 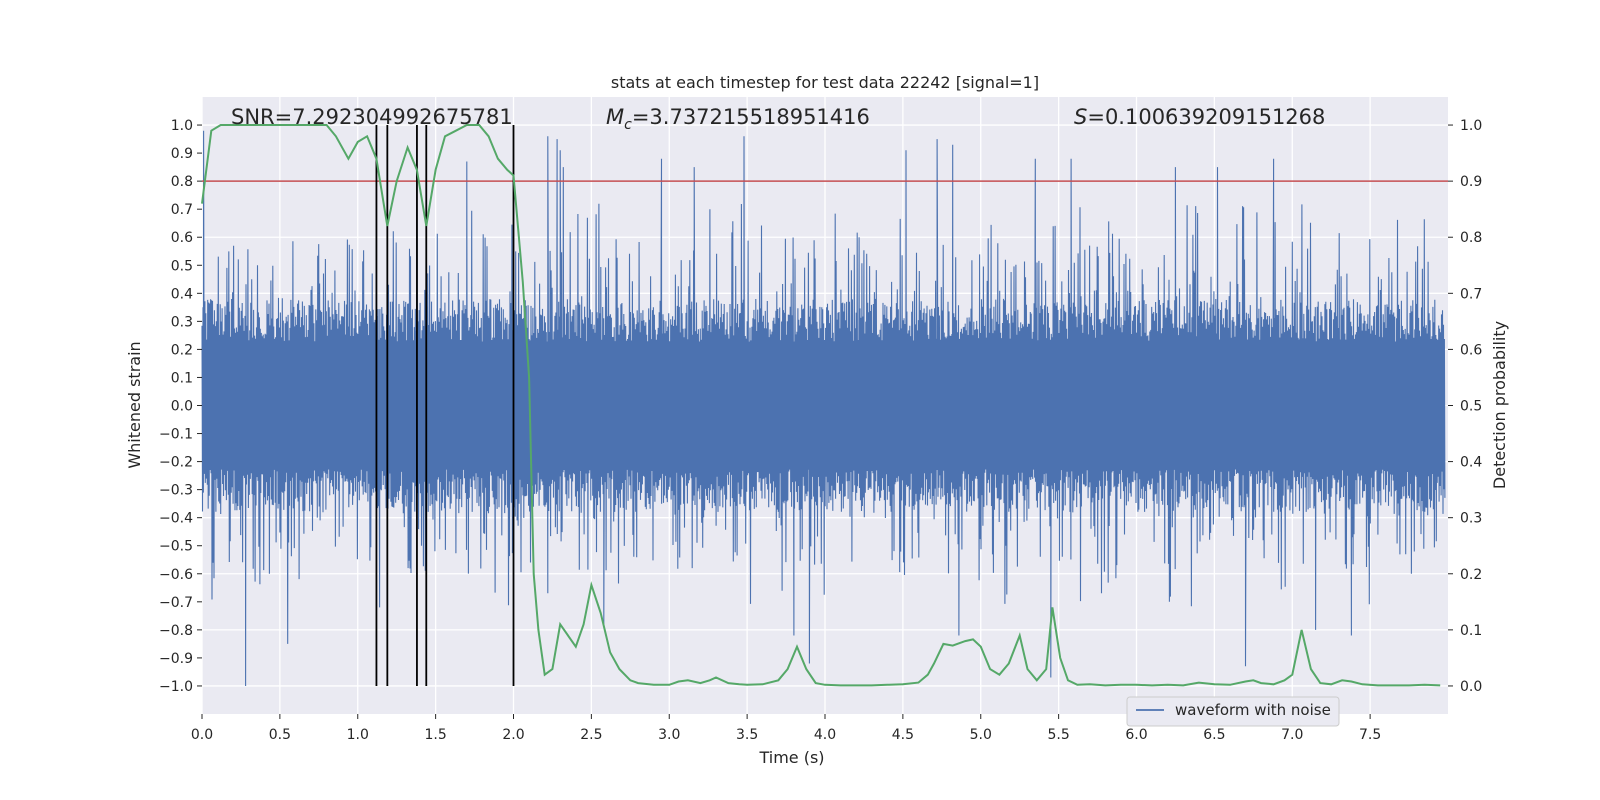 I want to click on y-tick-label: 0.6, so click(x=182, y=238).